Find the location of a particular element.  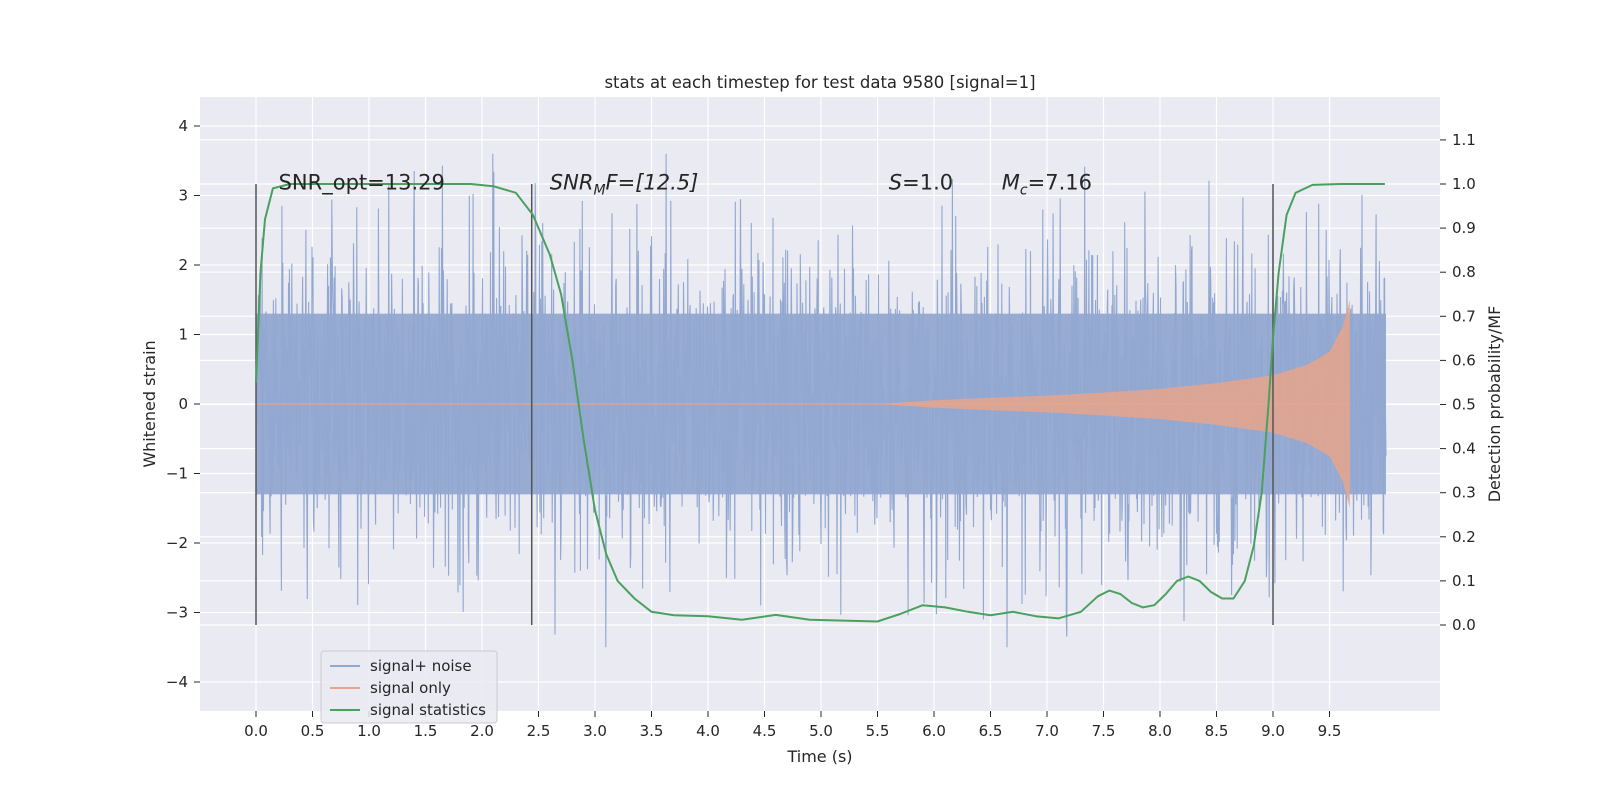

y2-tick-label: 0.8 is located at coordinates (1464, 272).